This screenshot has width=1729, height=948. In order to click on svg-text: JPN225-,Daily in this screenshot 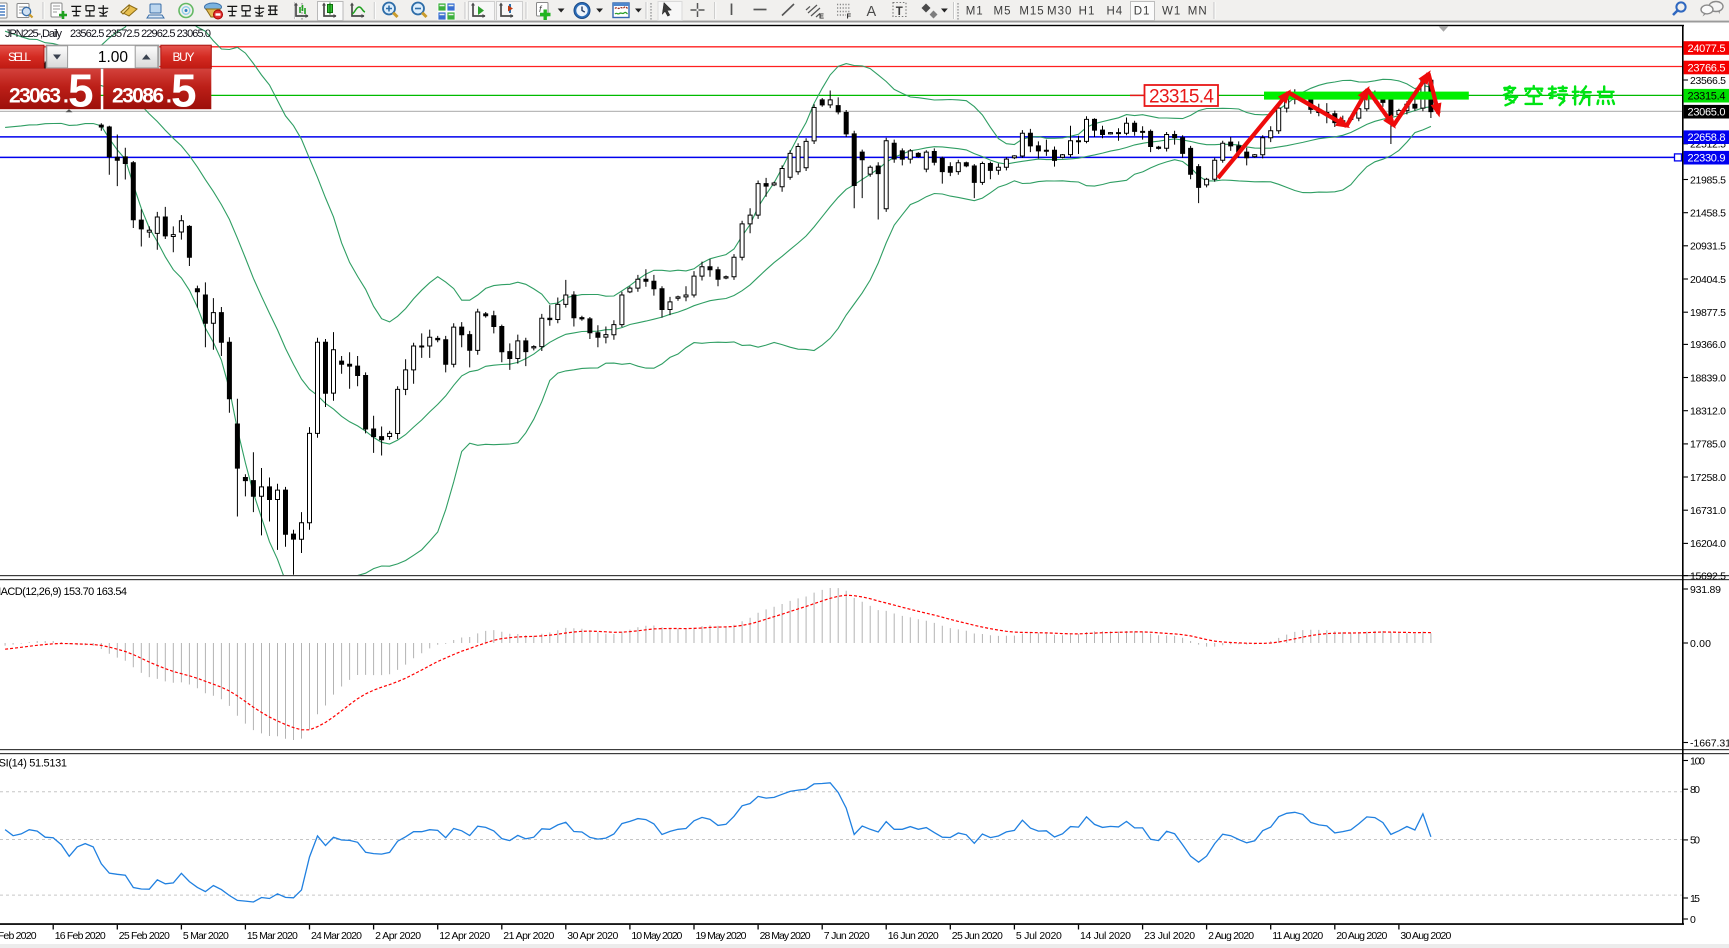, I will do `click(34, 34)`.